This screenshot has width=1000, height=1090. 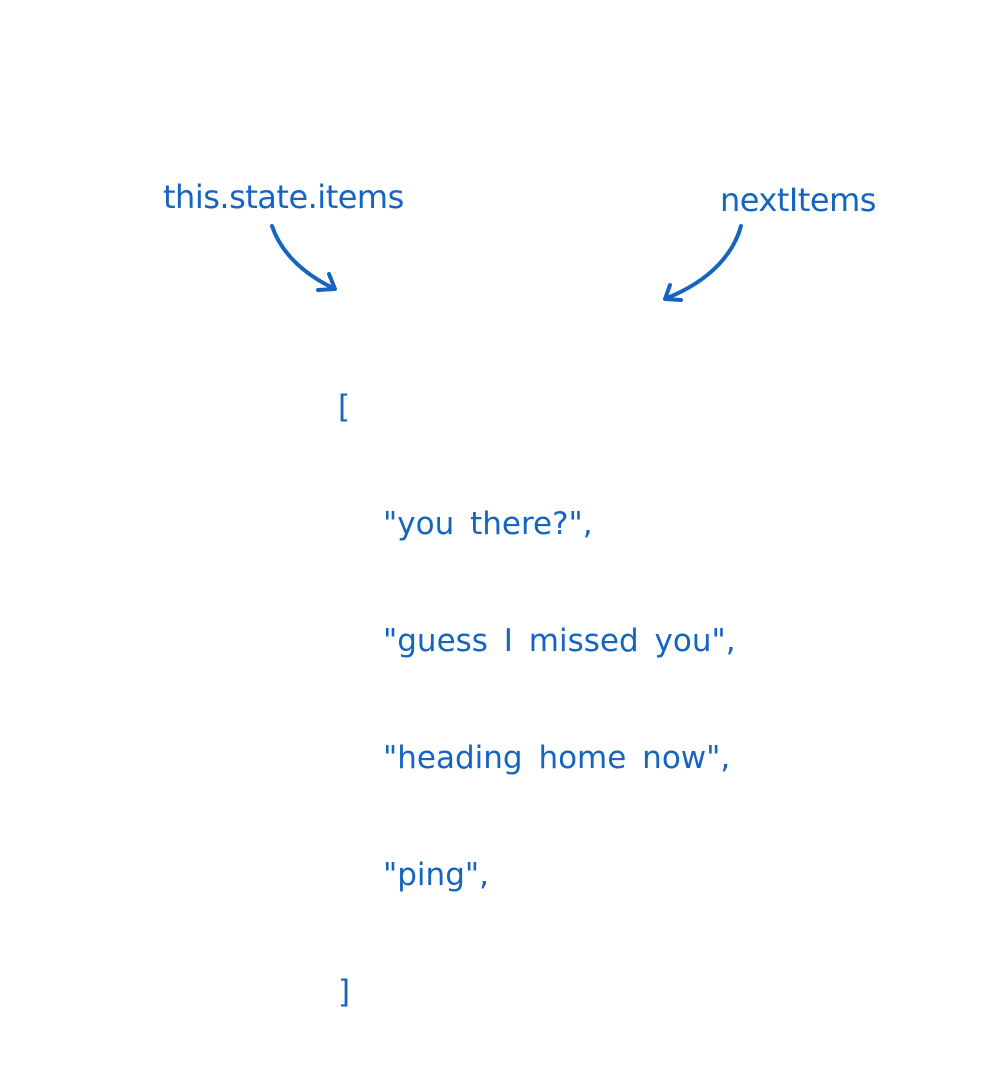 I want to click on arrow-left-head, so click(x=326, y=282).